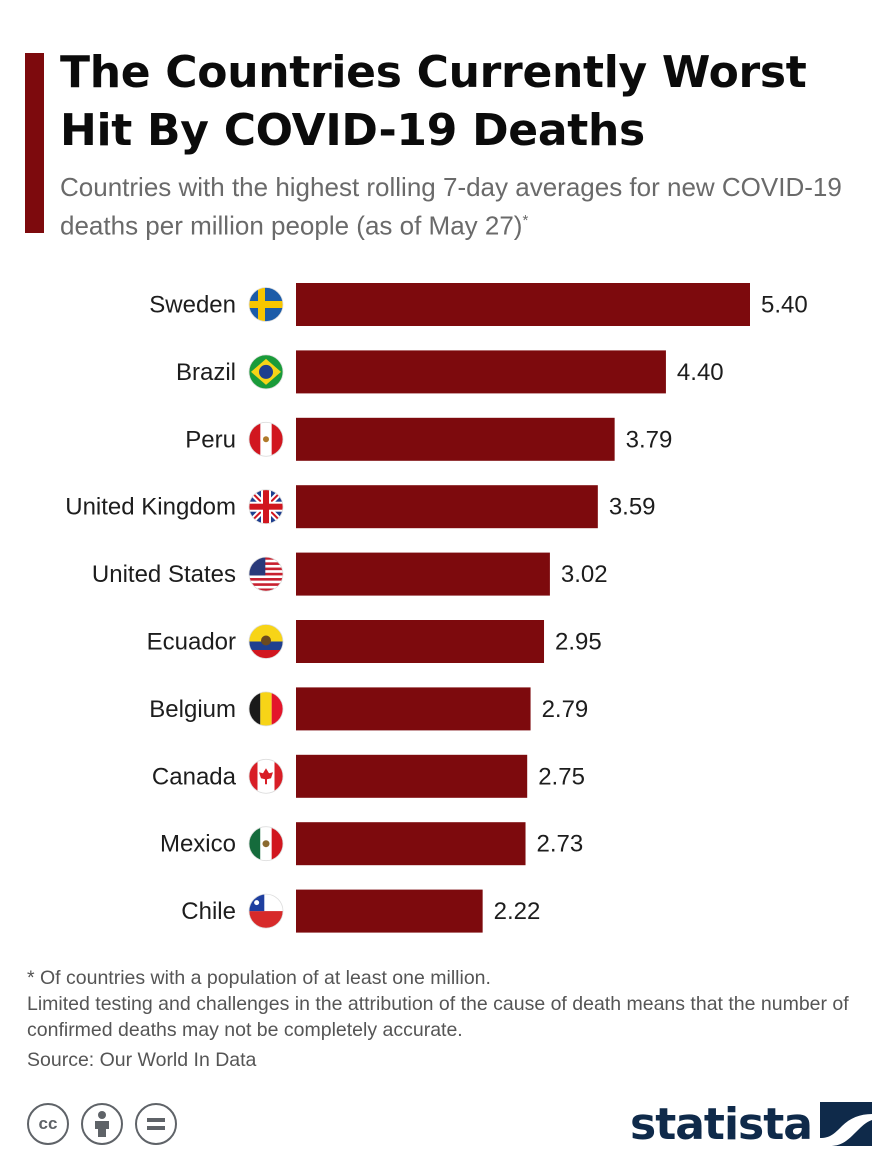 The image size is (877, 1169). I want to click on mexico-flag-icon, so click(266, 844).